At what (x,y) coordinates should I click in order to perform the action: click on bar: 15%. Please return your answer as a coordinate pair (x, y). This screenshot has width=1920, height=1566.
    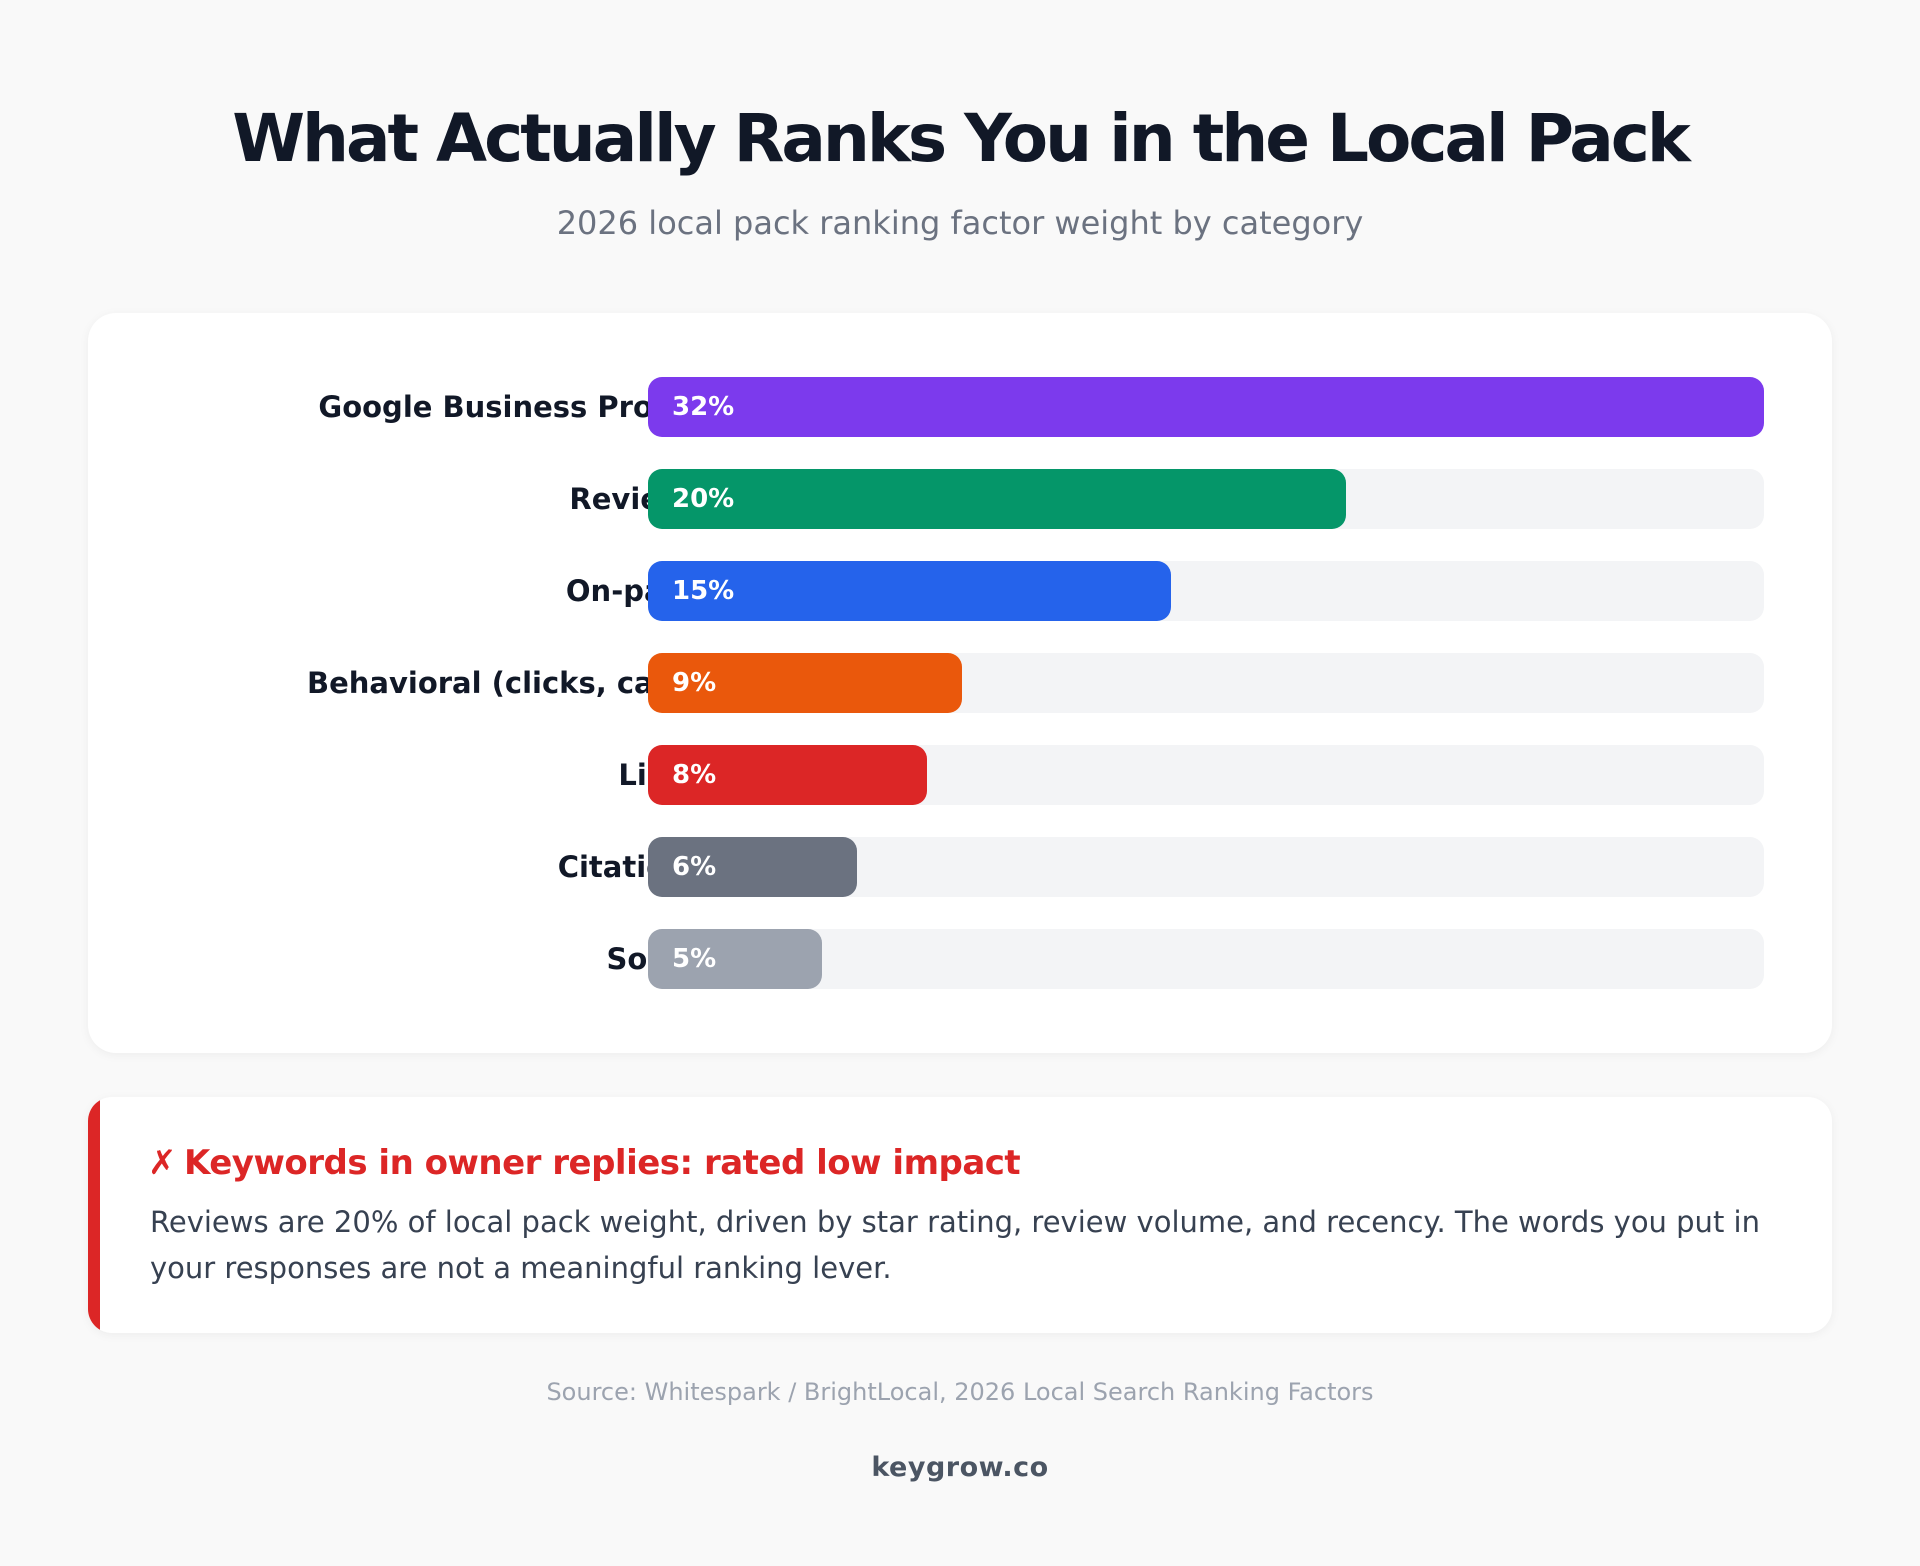
    Looking at the image, I should click on (909, 591).